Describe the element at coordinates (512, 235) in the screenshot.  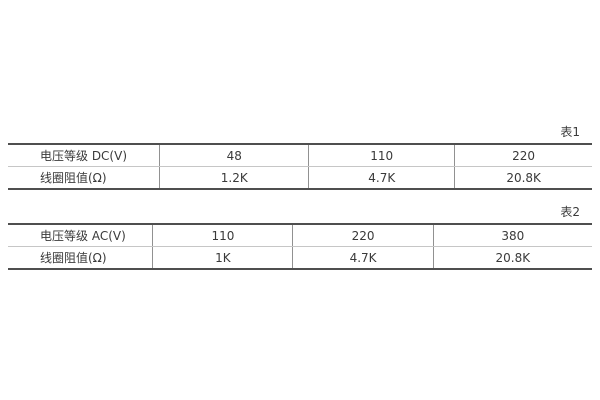
I see `value-cell: 380` at that location.